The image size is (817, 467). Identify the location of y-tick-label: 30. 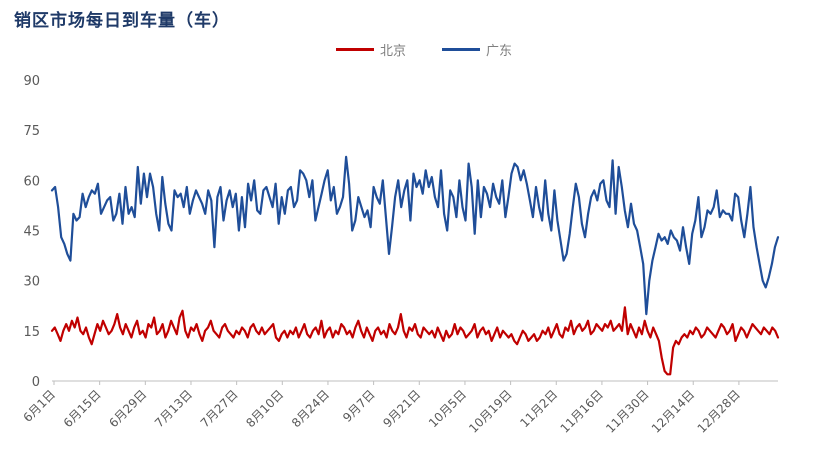
(31, 282).